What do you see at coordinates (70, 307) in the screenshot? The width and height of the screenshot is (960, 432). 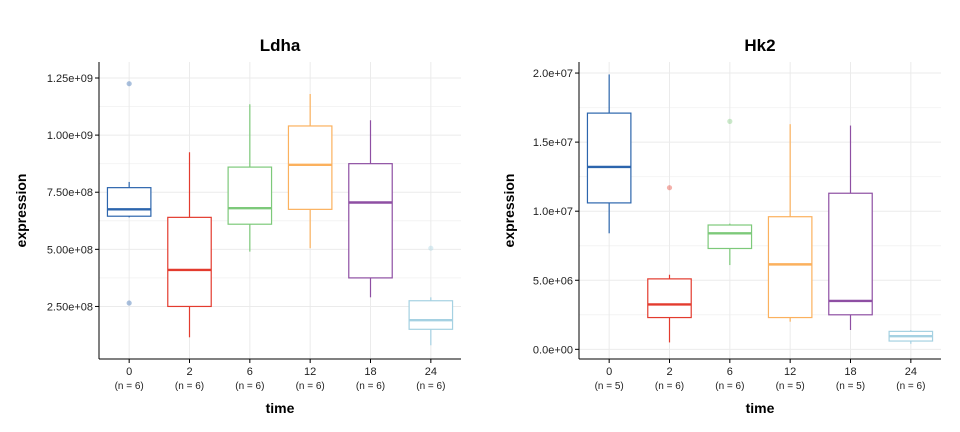 I see `y-tick-label: 2.50e+08` at bounding box center [70, 307].